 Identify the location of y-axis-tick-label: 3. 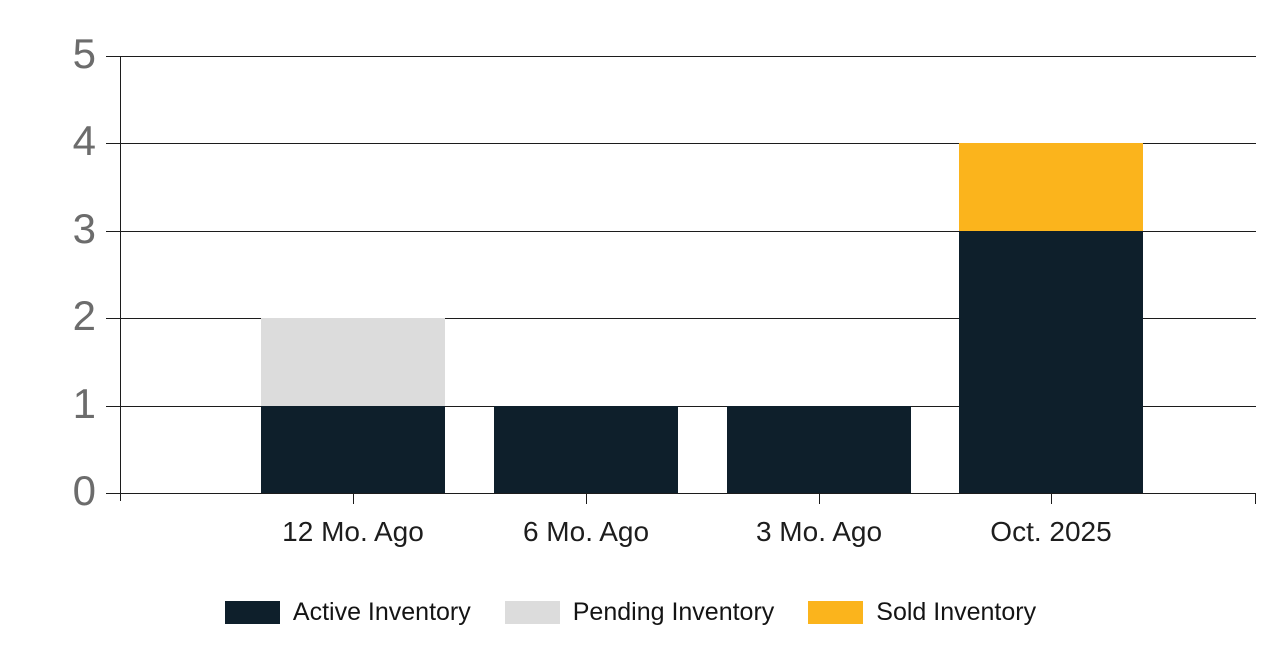
(84, 228).